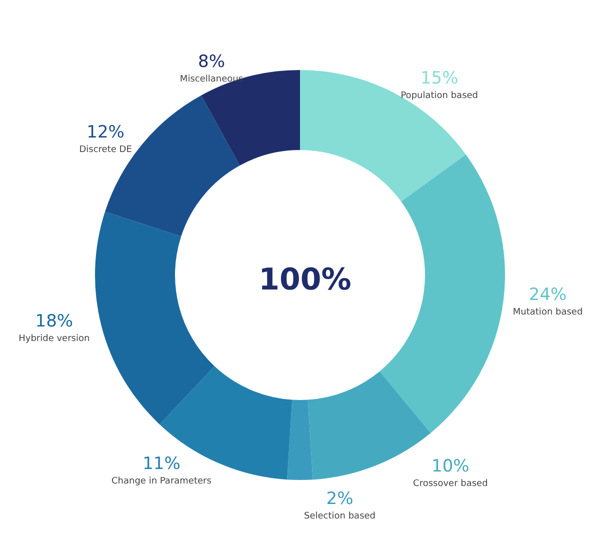 The height and width of the screenshot is (548, 590). What do you see at coordinates (305, 280) in the screenshot?
I see `text: 100%` at bounding box center [305, 280].